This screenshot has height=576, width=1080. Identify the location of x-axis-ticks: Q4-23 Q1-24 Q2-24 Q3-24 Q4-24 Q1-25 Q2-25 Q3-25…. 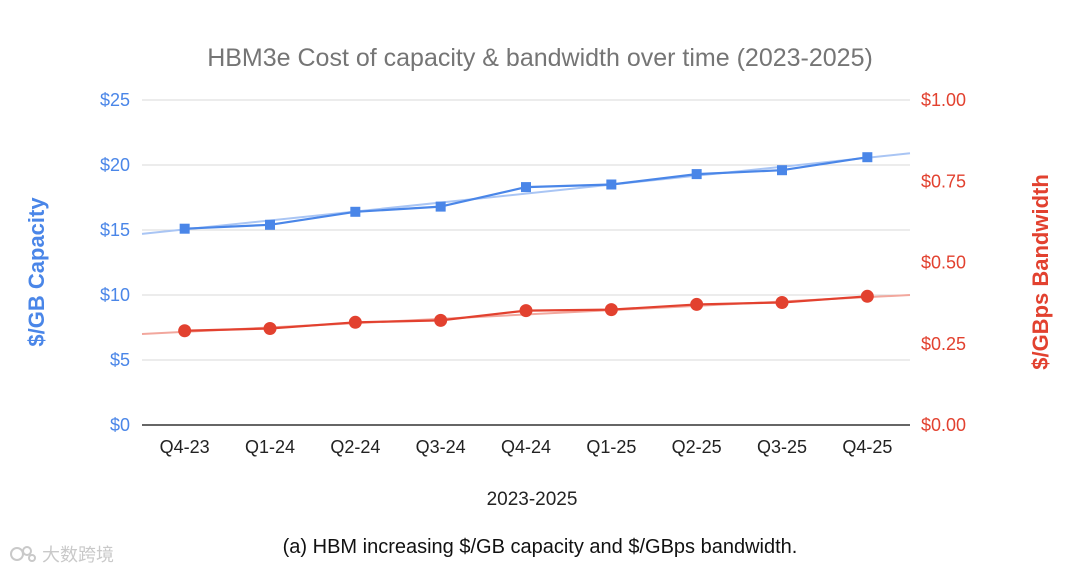
(526, 447).